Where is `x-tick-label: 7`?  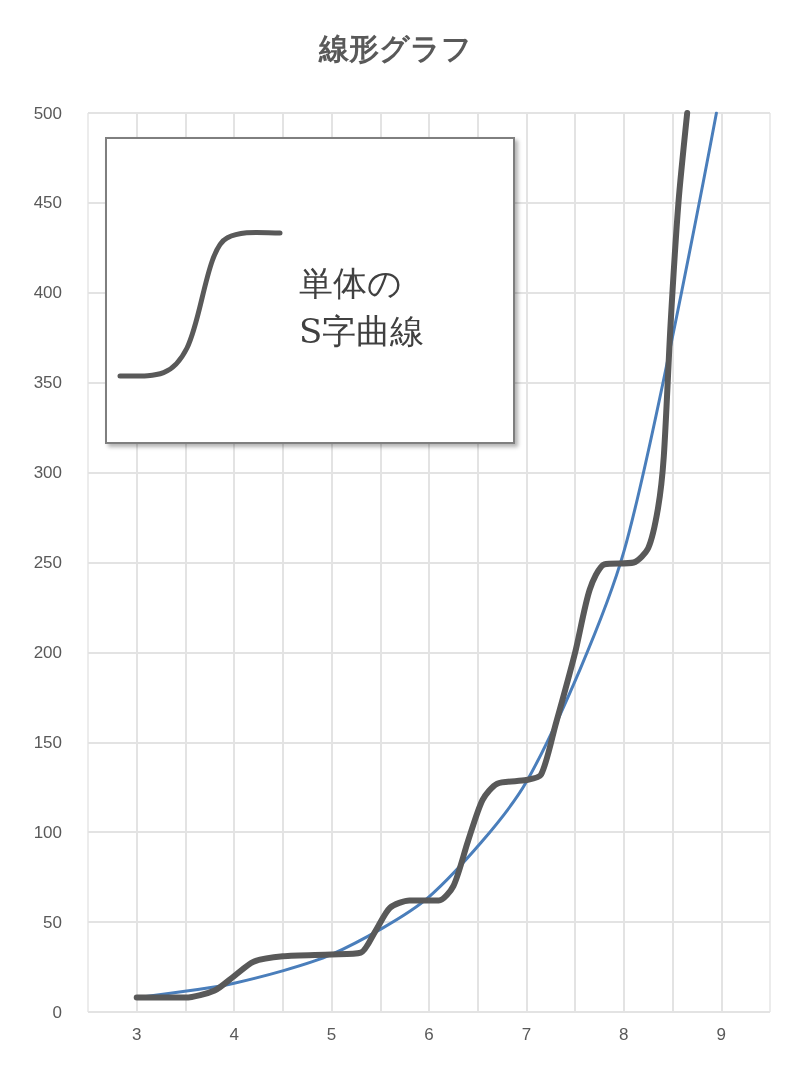 x-tick-label: 7 is located at coordinates (526, 1034).